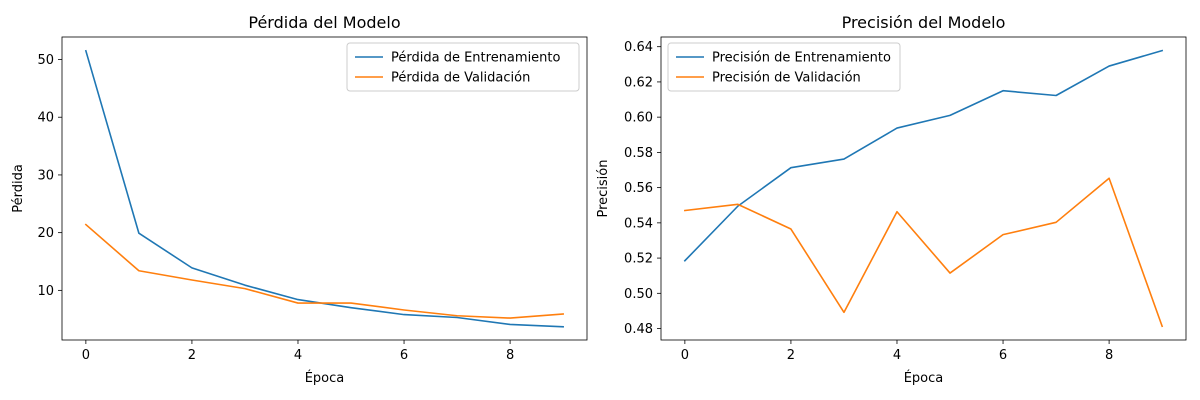 This screenshot has height=400, width=1200. What do you see at coordinates (638, 294) in the screenshot?
I see `chart2-ytick-label: 0.50` at bounding box center [638, 294].